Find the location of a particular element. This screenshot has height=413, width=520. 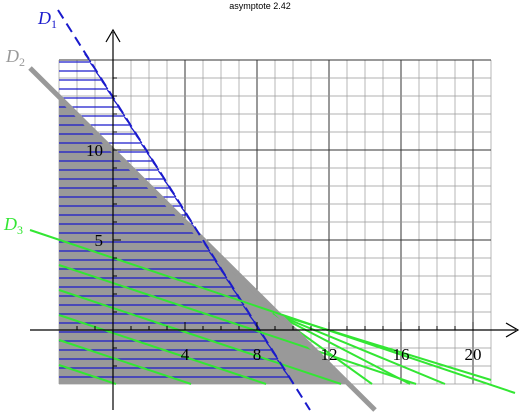

y-tick-label: 5 is located at coordinates (99, 240).